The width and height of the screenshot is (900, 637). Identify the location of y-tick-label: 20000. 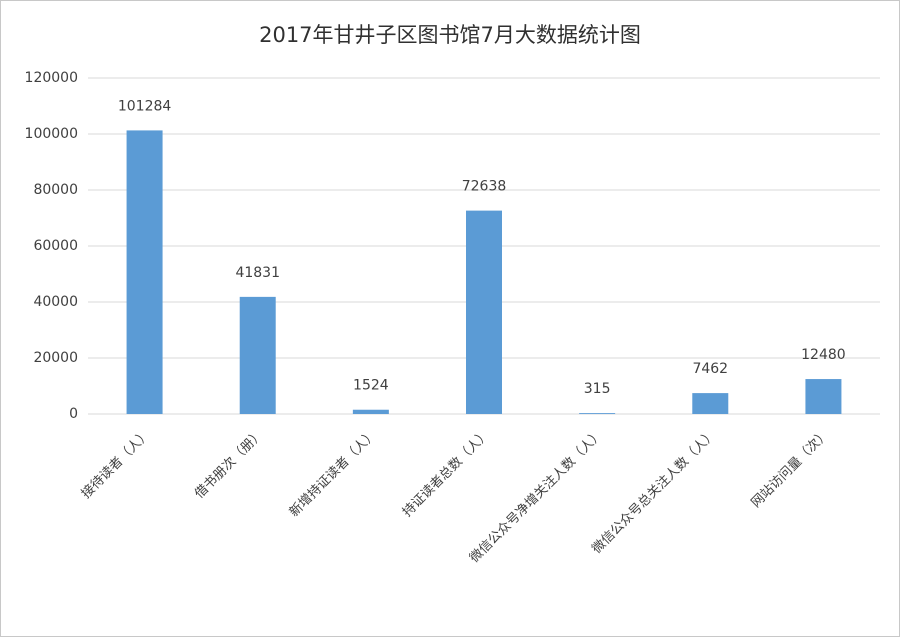
(55, 358).